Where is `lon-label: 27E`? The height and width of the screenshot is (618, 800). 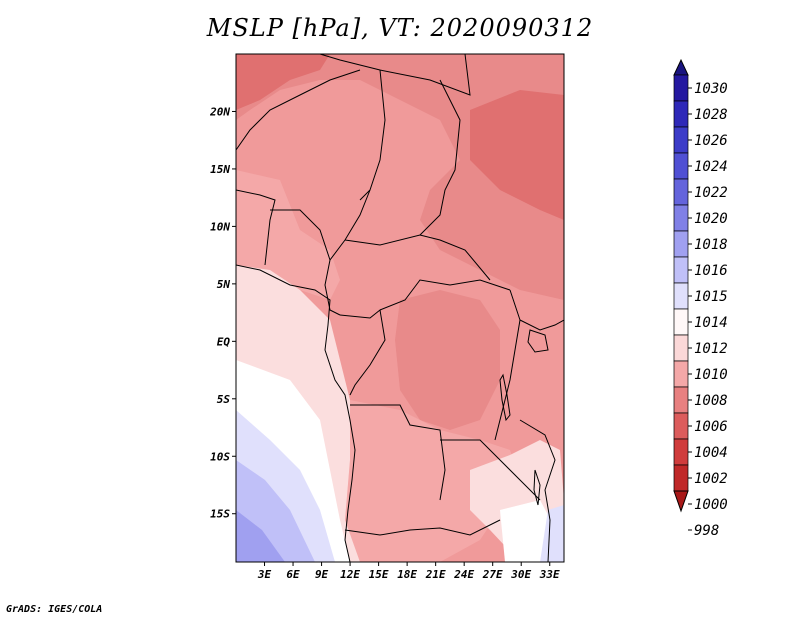 lon-label: 27E is located at coordinates (492, 574).